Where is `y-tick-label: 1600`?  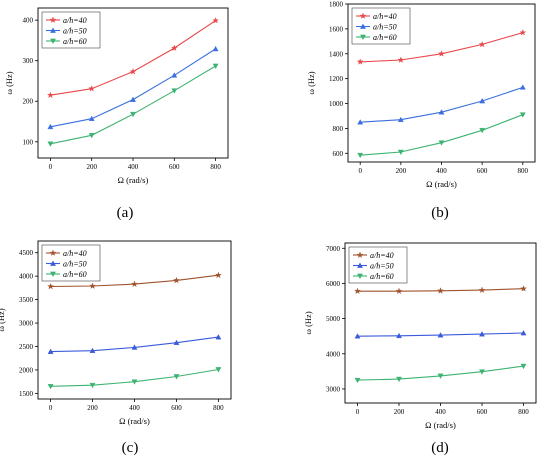
y-tick-label: 1600 is located at coordinates (336, 29).